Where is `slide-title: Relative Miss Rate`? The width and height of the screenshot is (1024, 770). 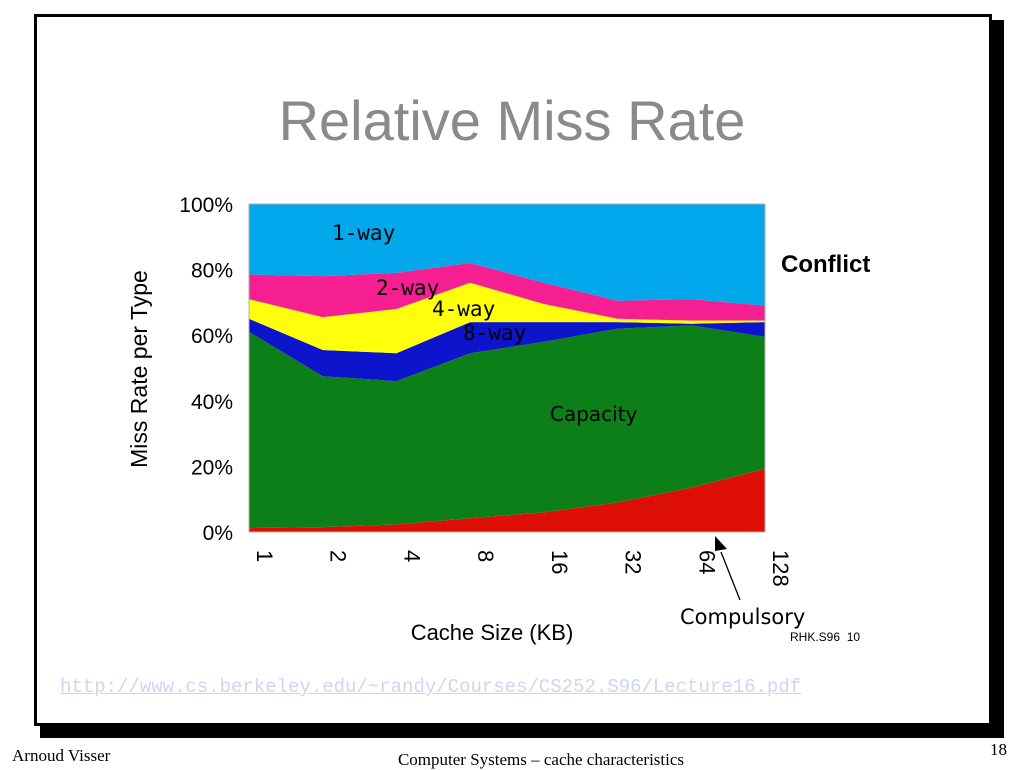 slide-title: Relative Miss Rate is located at coordinates (512, 120).